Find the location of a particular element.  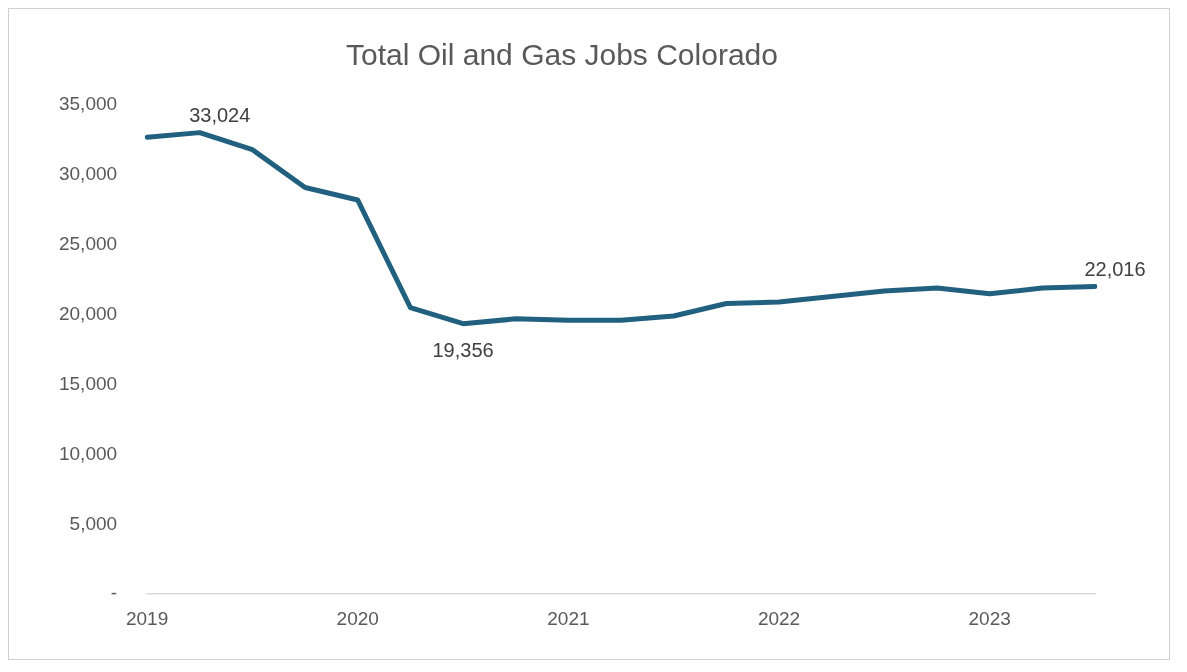

x-tick-label: 2019 is located at coordinates (147, 618).